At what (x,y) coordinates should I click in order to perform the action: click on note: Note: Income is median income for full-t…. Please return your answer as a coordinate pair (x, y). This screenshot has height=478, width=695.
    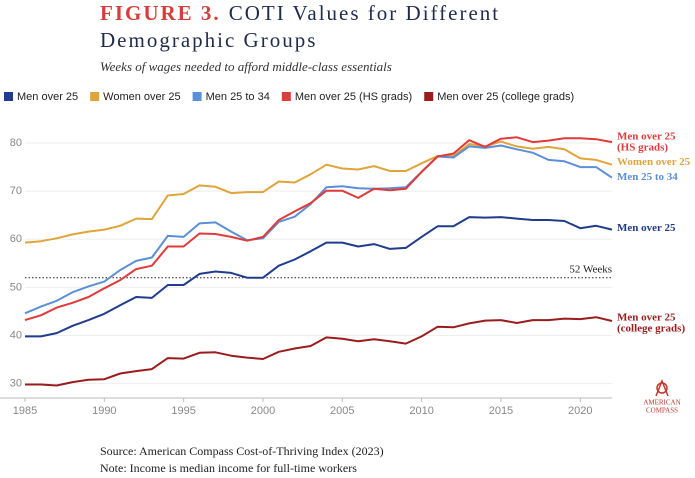
    Looking at the image, I should click on (228, 468).